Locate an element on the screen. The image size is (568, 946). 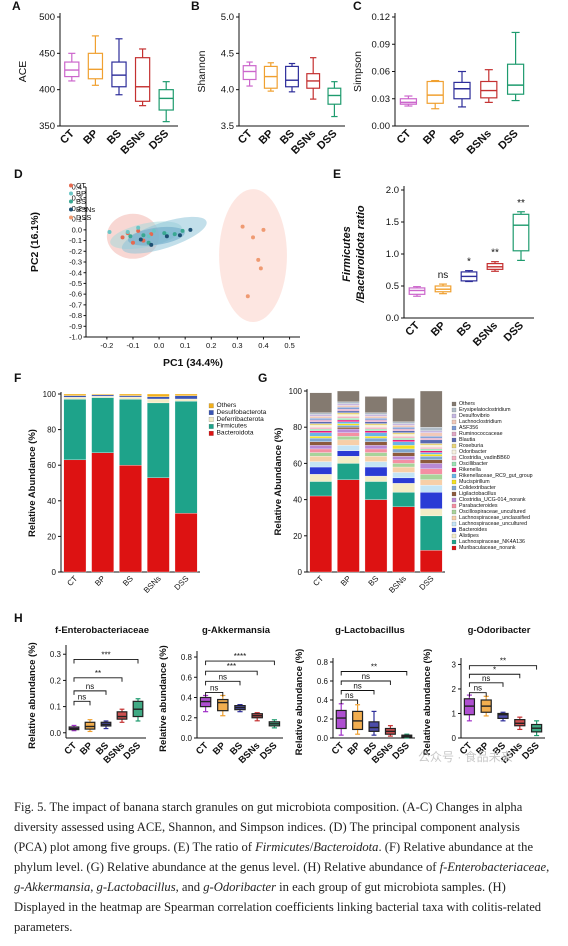
x-tick-label-C: BSNs is located at coordinates (479, 142).